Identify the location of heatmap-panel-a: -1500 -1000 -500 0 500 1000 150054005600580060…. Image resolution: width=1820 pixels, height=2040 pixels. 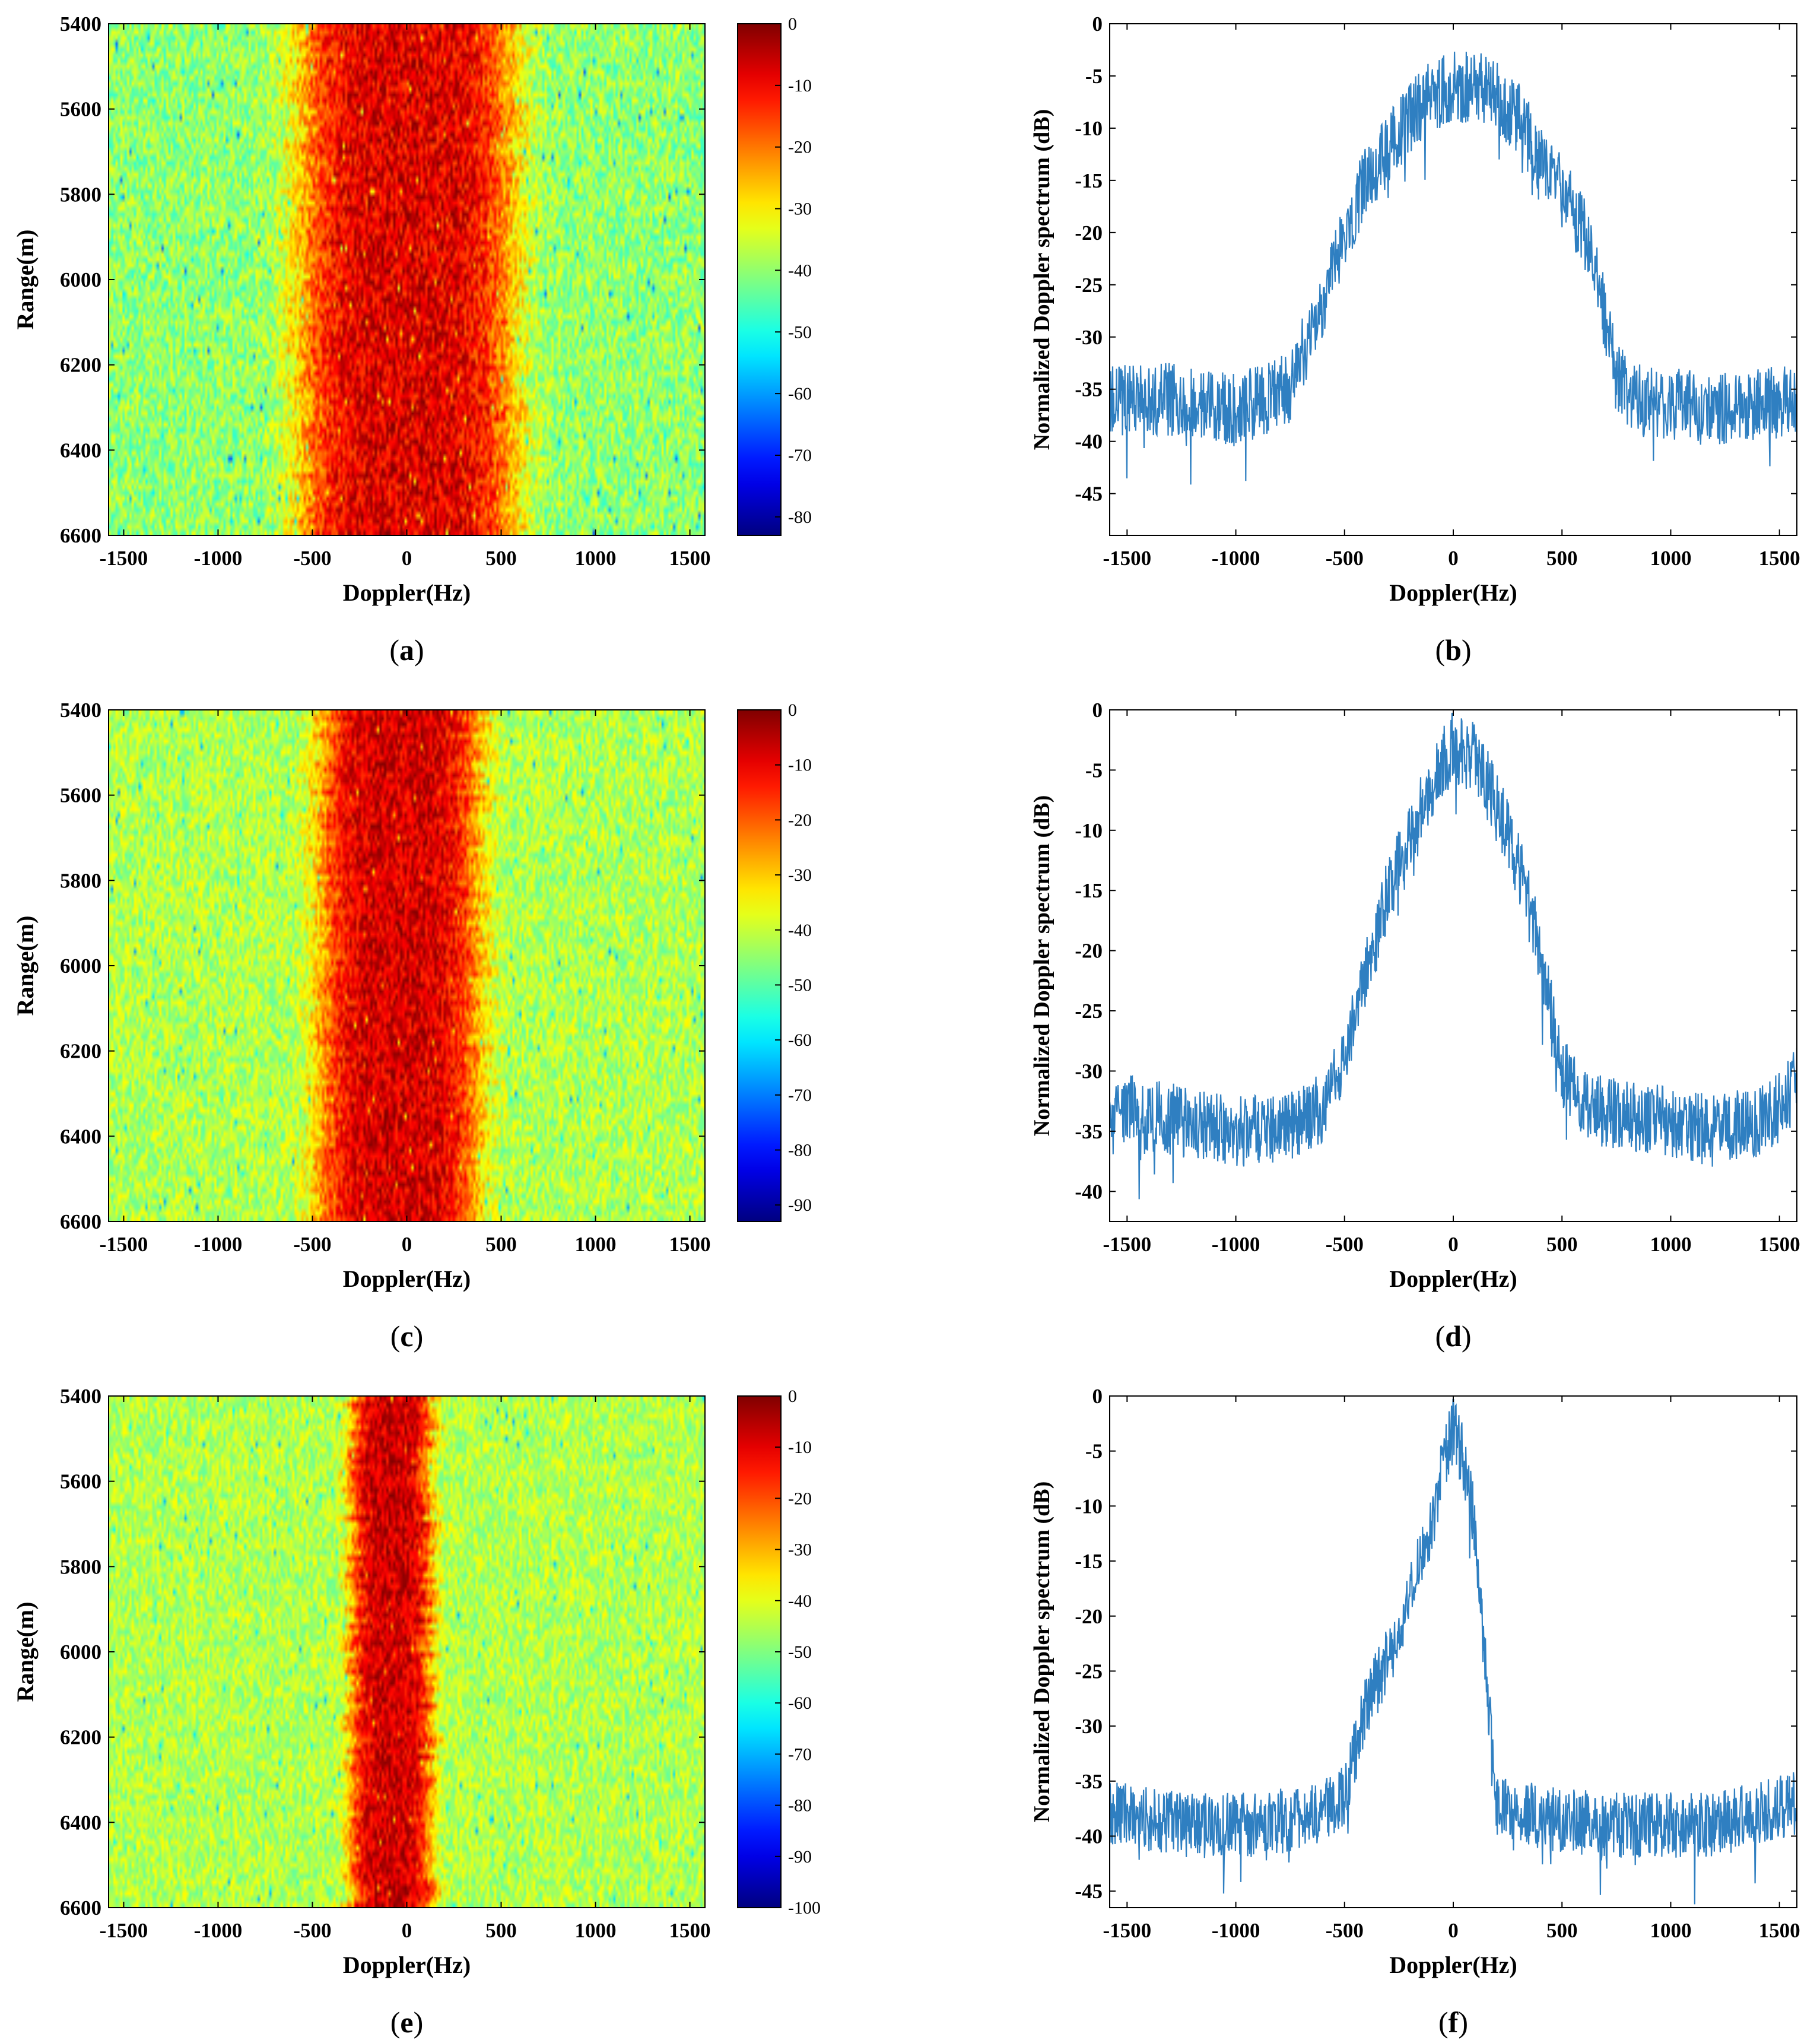
(412, 339).